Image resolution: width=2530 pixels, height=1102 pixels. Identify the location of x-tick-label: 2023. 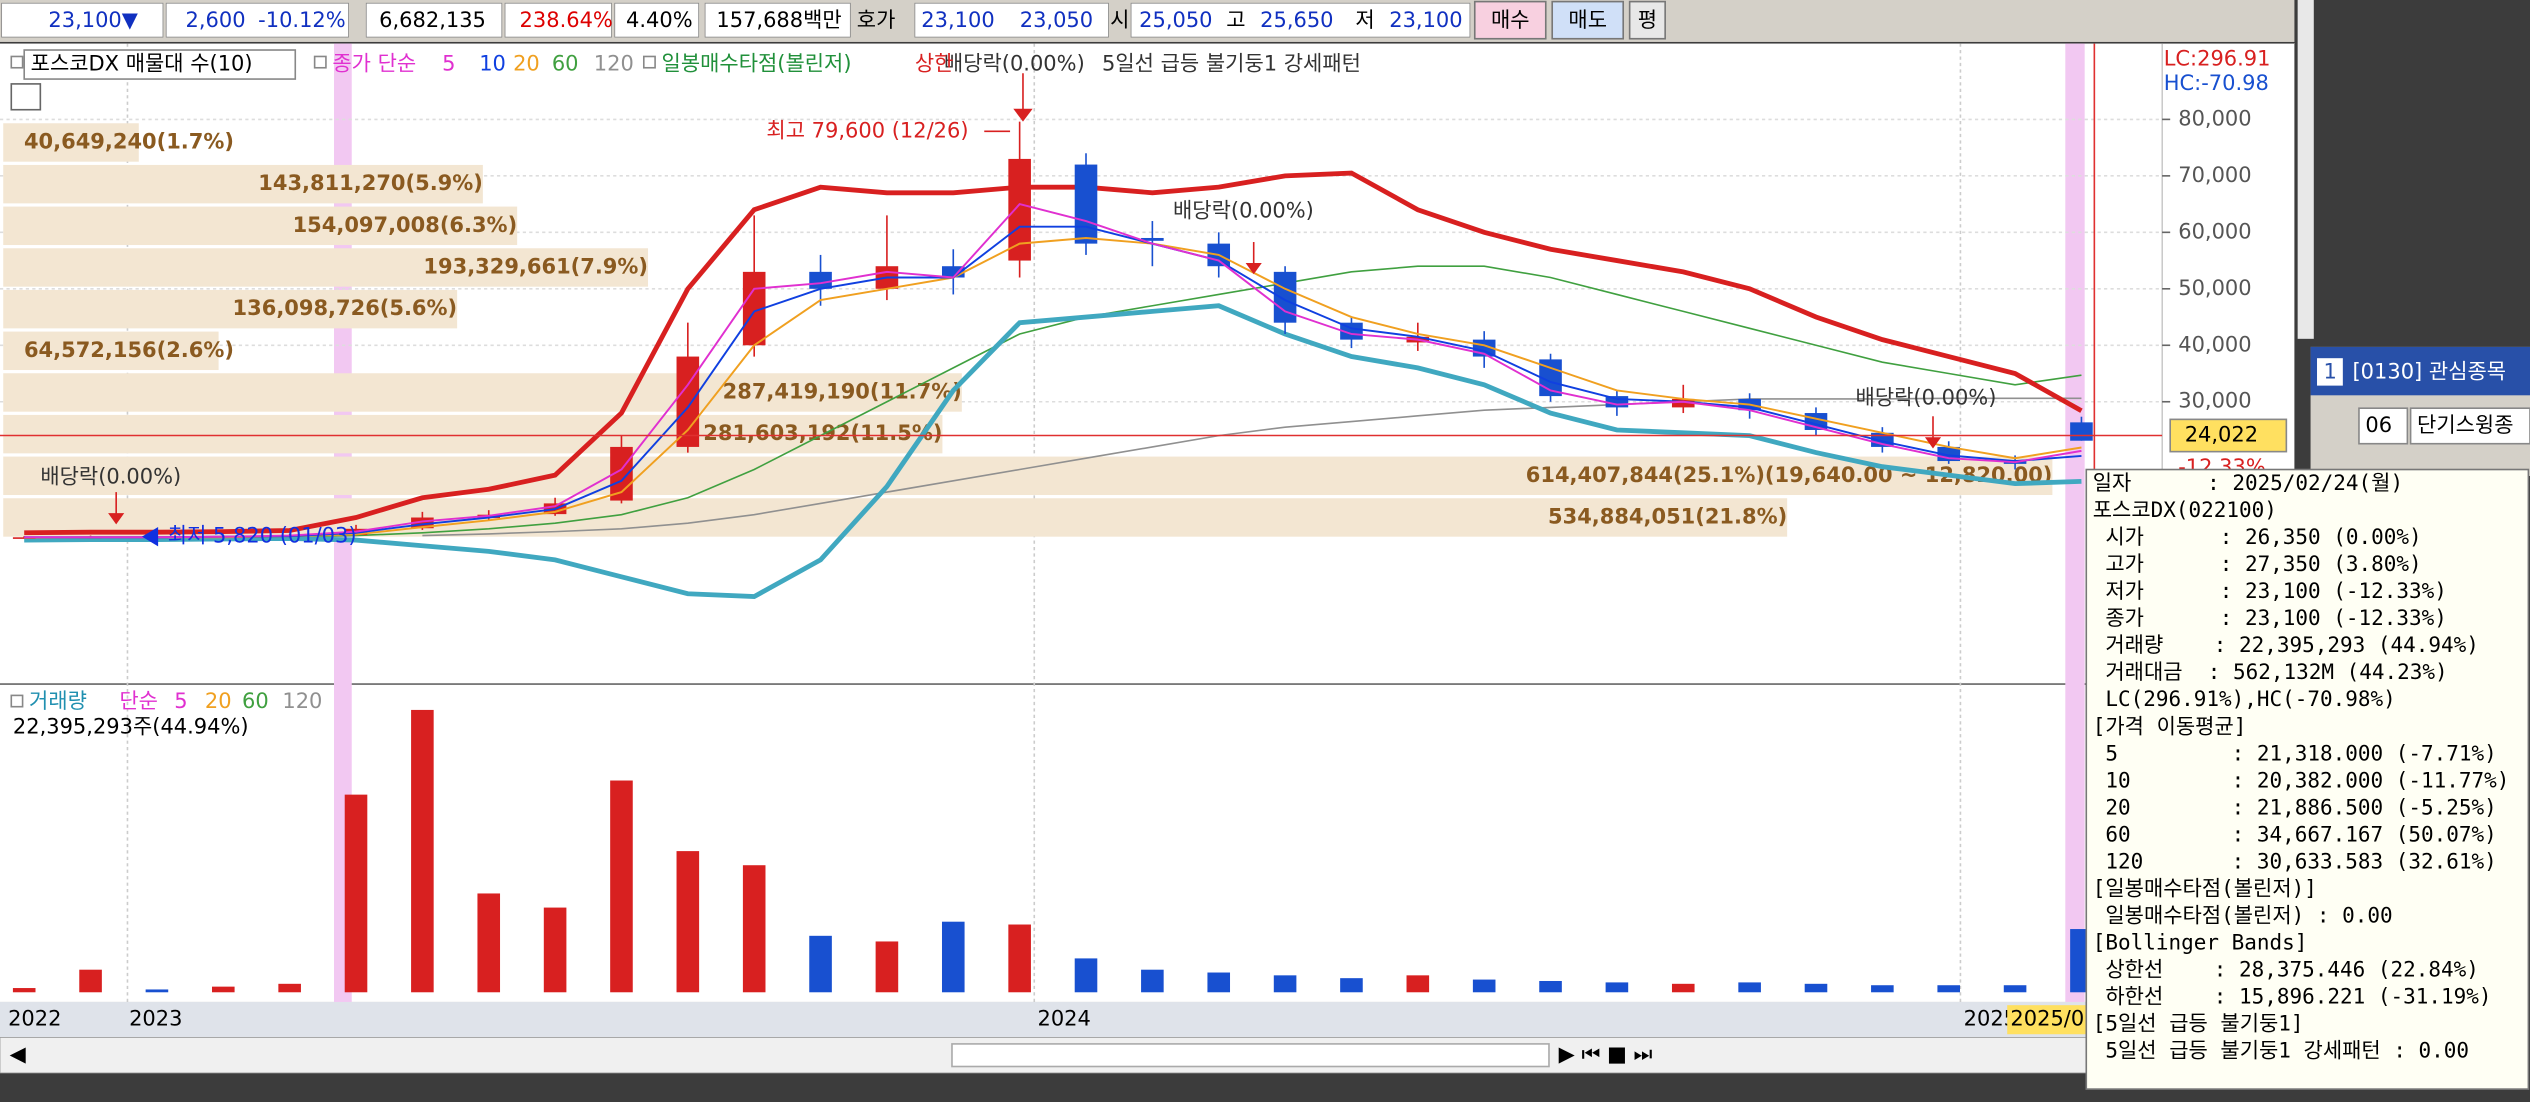
(155, 1019).